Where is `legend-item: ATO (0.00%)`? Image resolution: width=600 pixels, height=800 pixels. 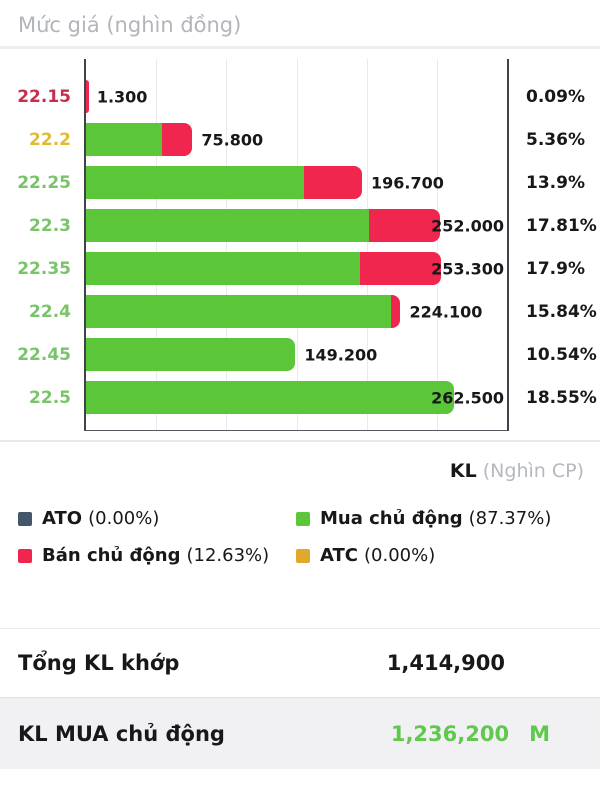 legend-item: ATO (0.00%) is located at coordinates (157, 518).